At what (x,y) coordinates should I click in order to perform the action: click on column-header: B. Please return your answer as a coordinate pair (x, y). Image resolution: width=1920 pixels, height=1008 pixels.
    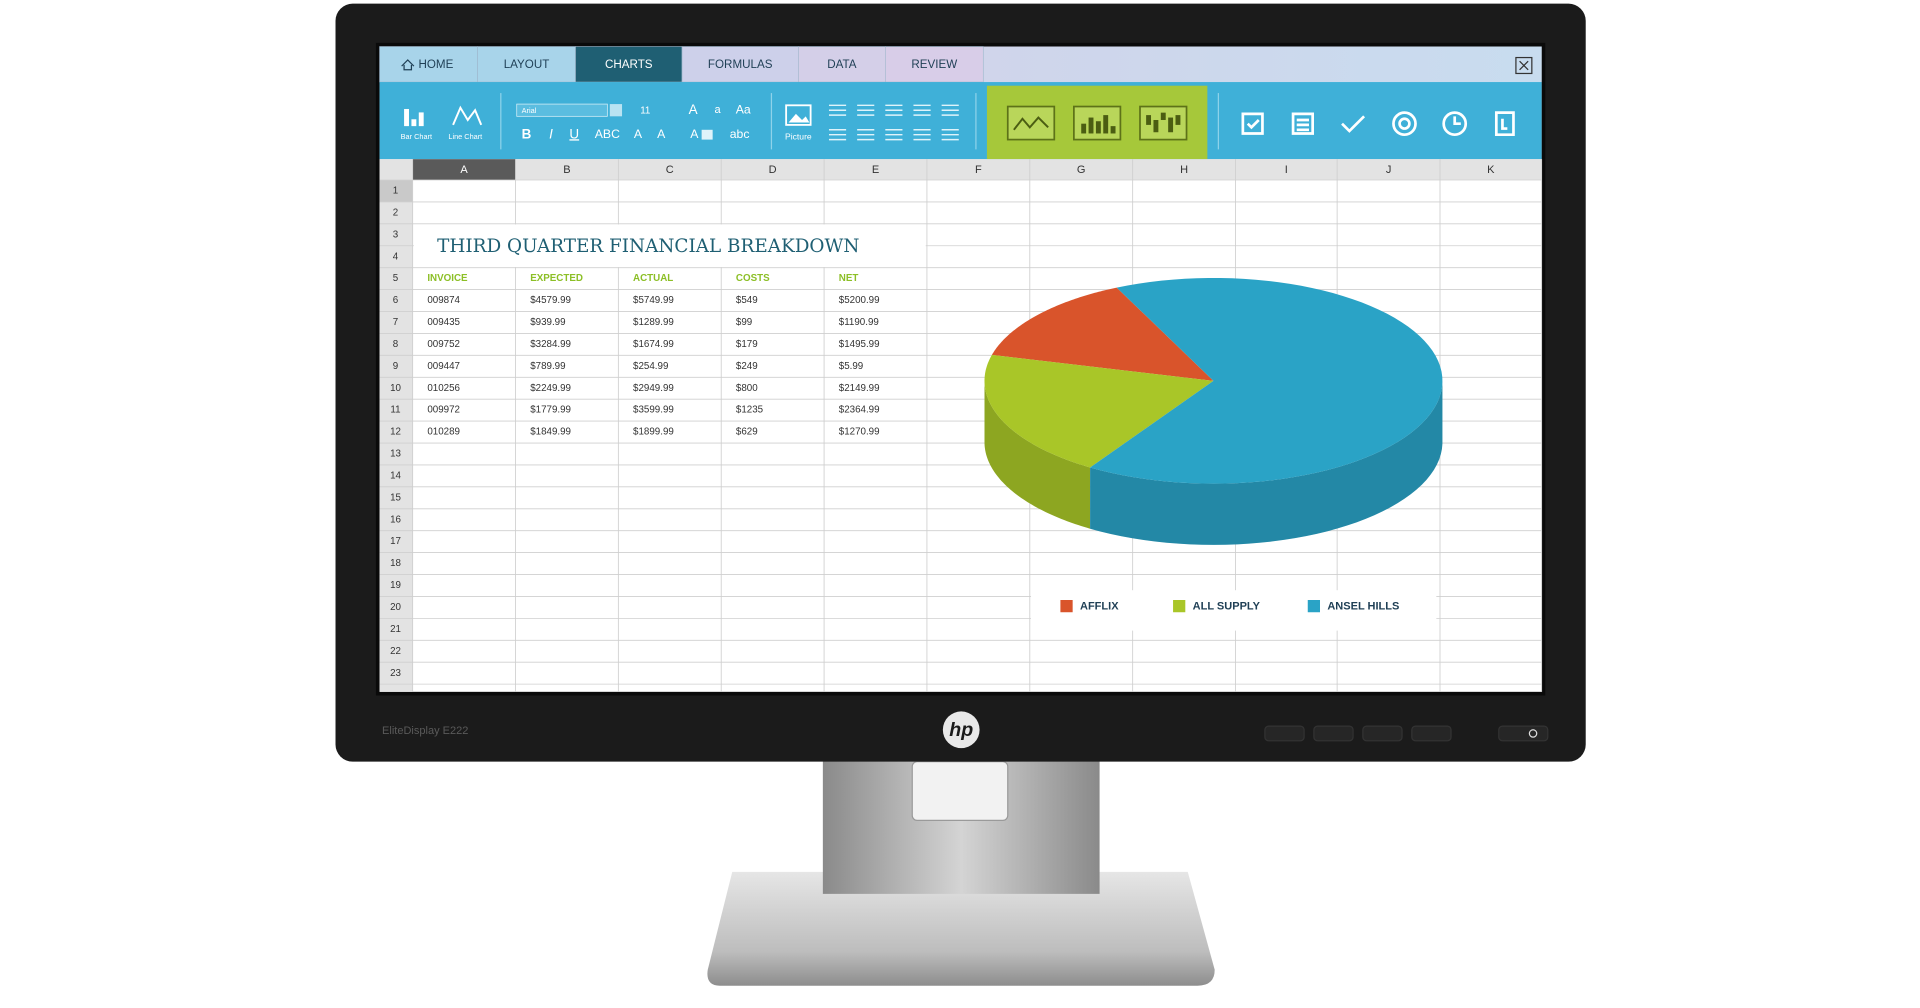
    Looking at the image, I should click on (566, 170).